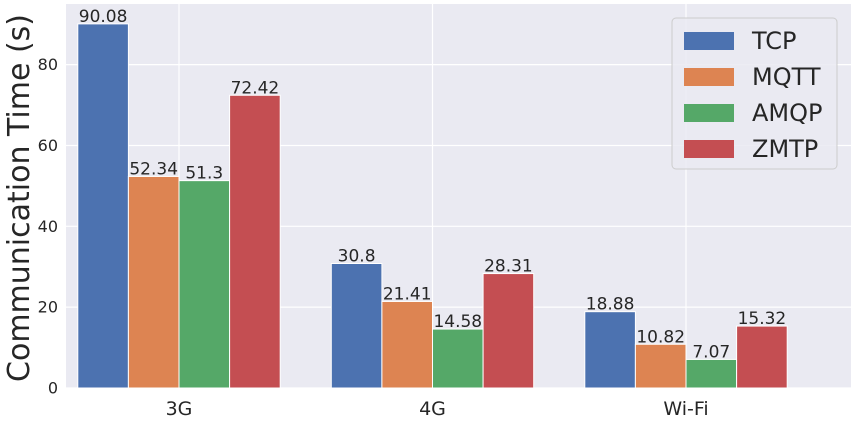  Describe the element at coordinates (53, 388) in the screenshot. I see `y-tick-label: 0` at that location.